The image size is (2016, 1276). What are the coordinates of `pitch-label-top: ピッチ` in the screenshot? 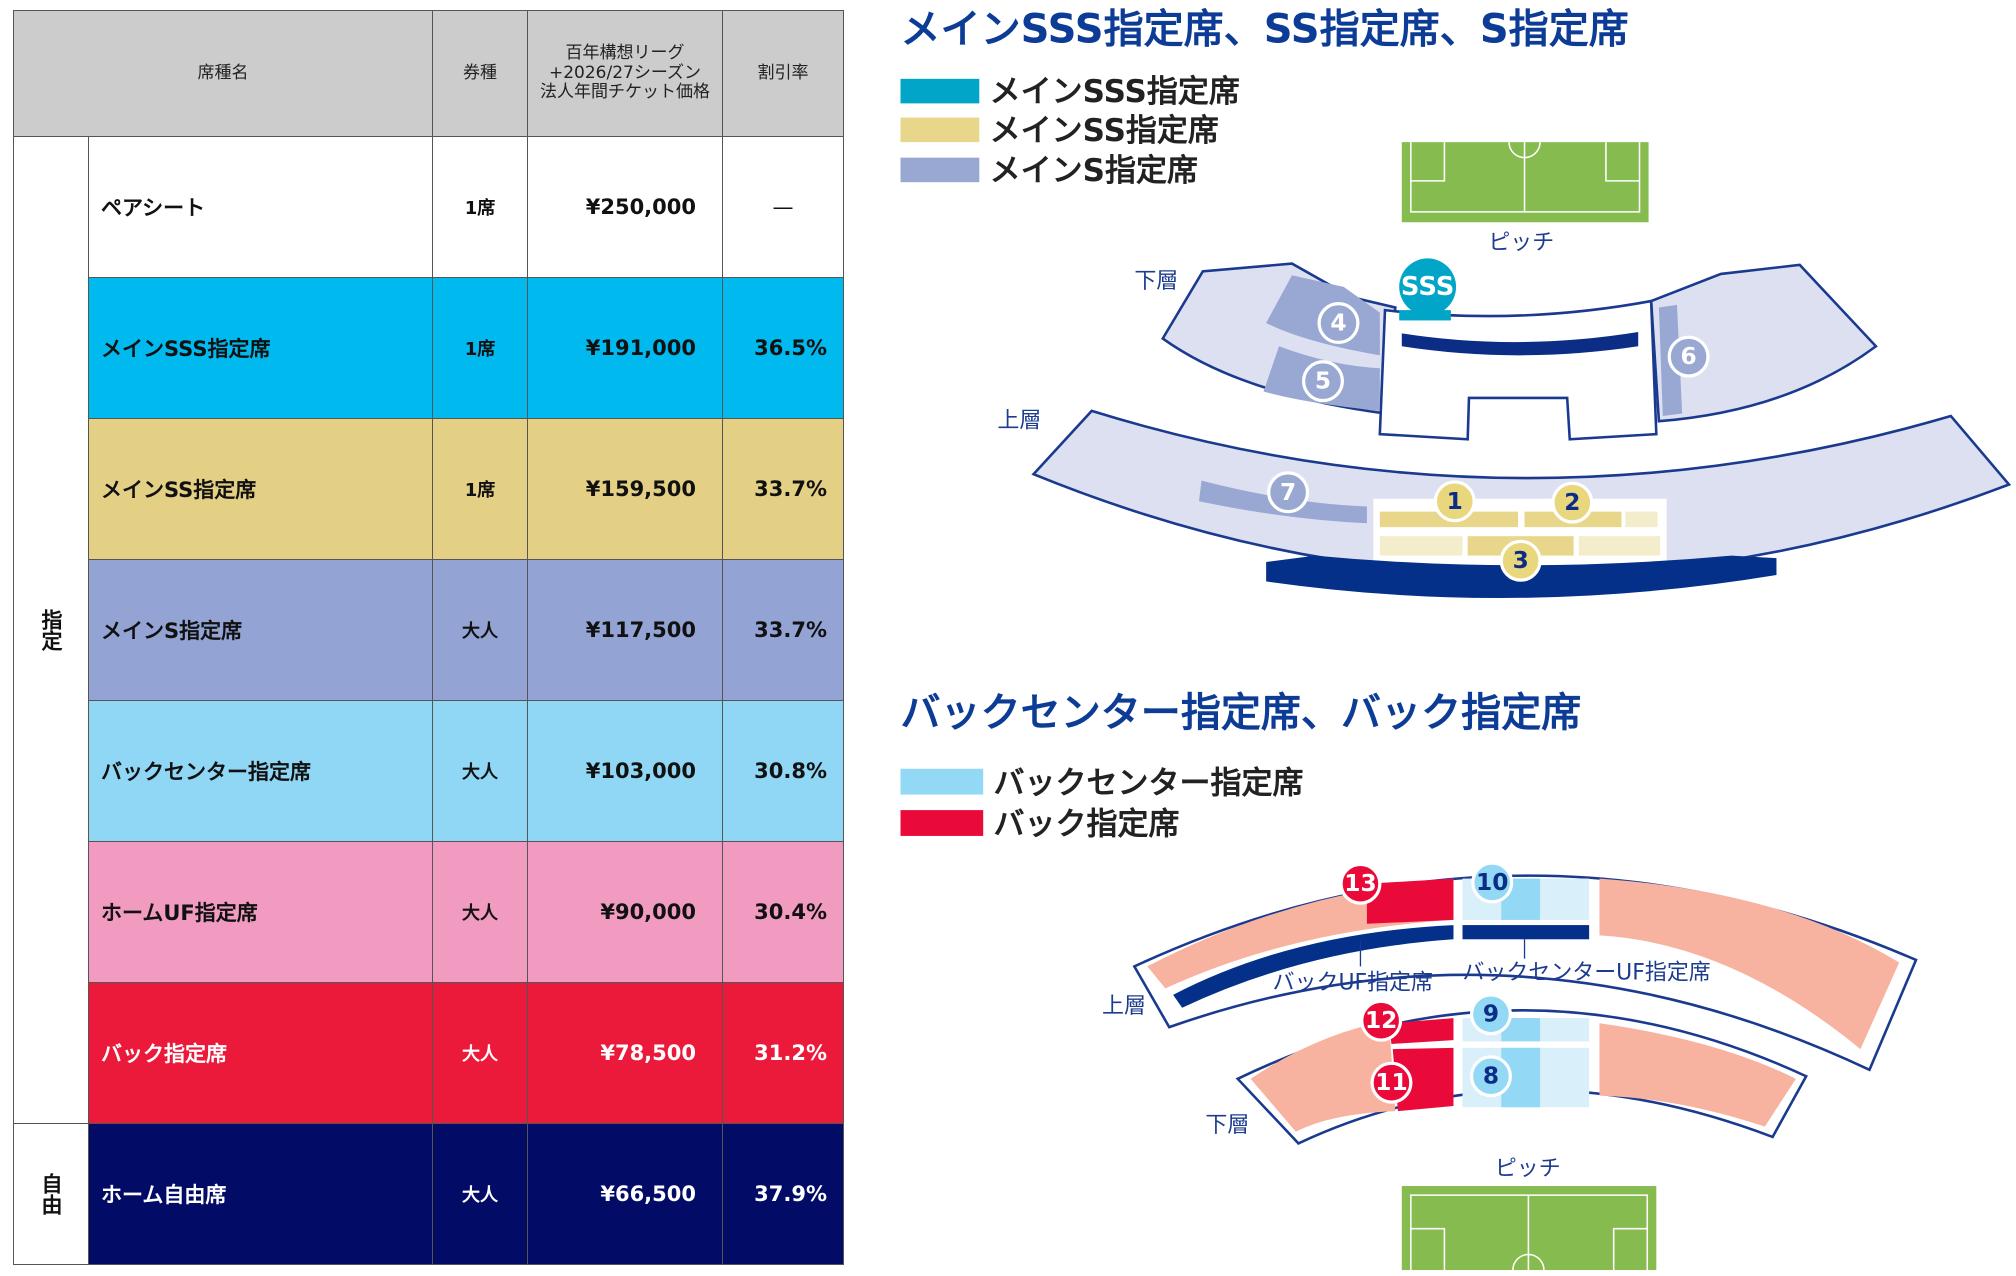 It's located at (1521, 242).